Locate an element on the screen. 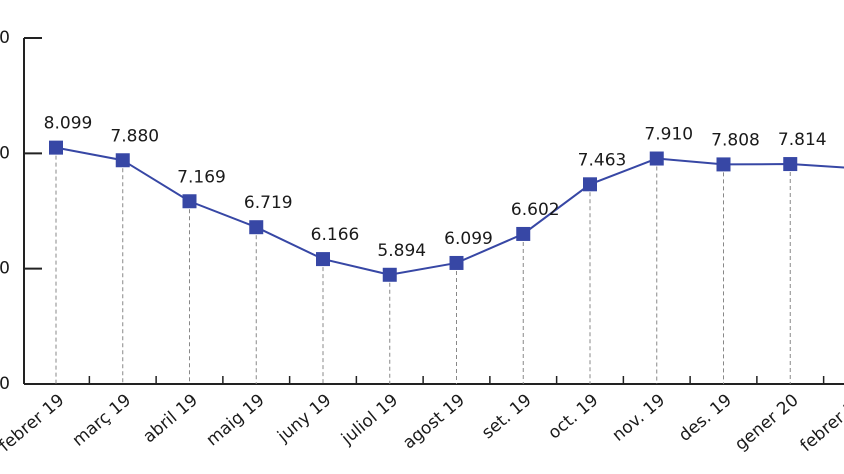 The height and width of the screenshot is (474, 844). value-label: 7.910 is located at coordinates (668, 135).